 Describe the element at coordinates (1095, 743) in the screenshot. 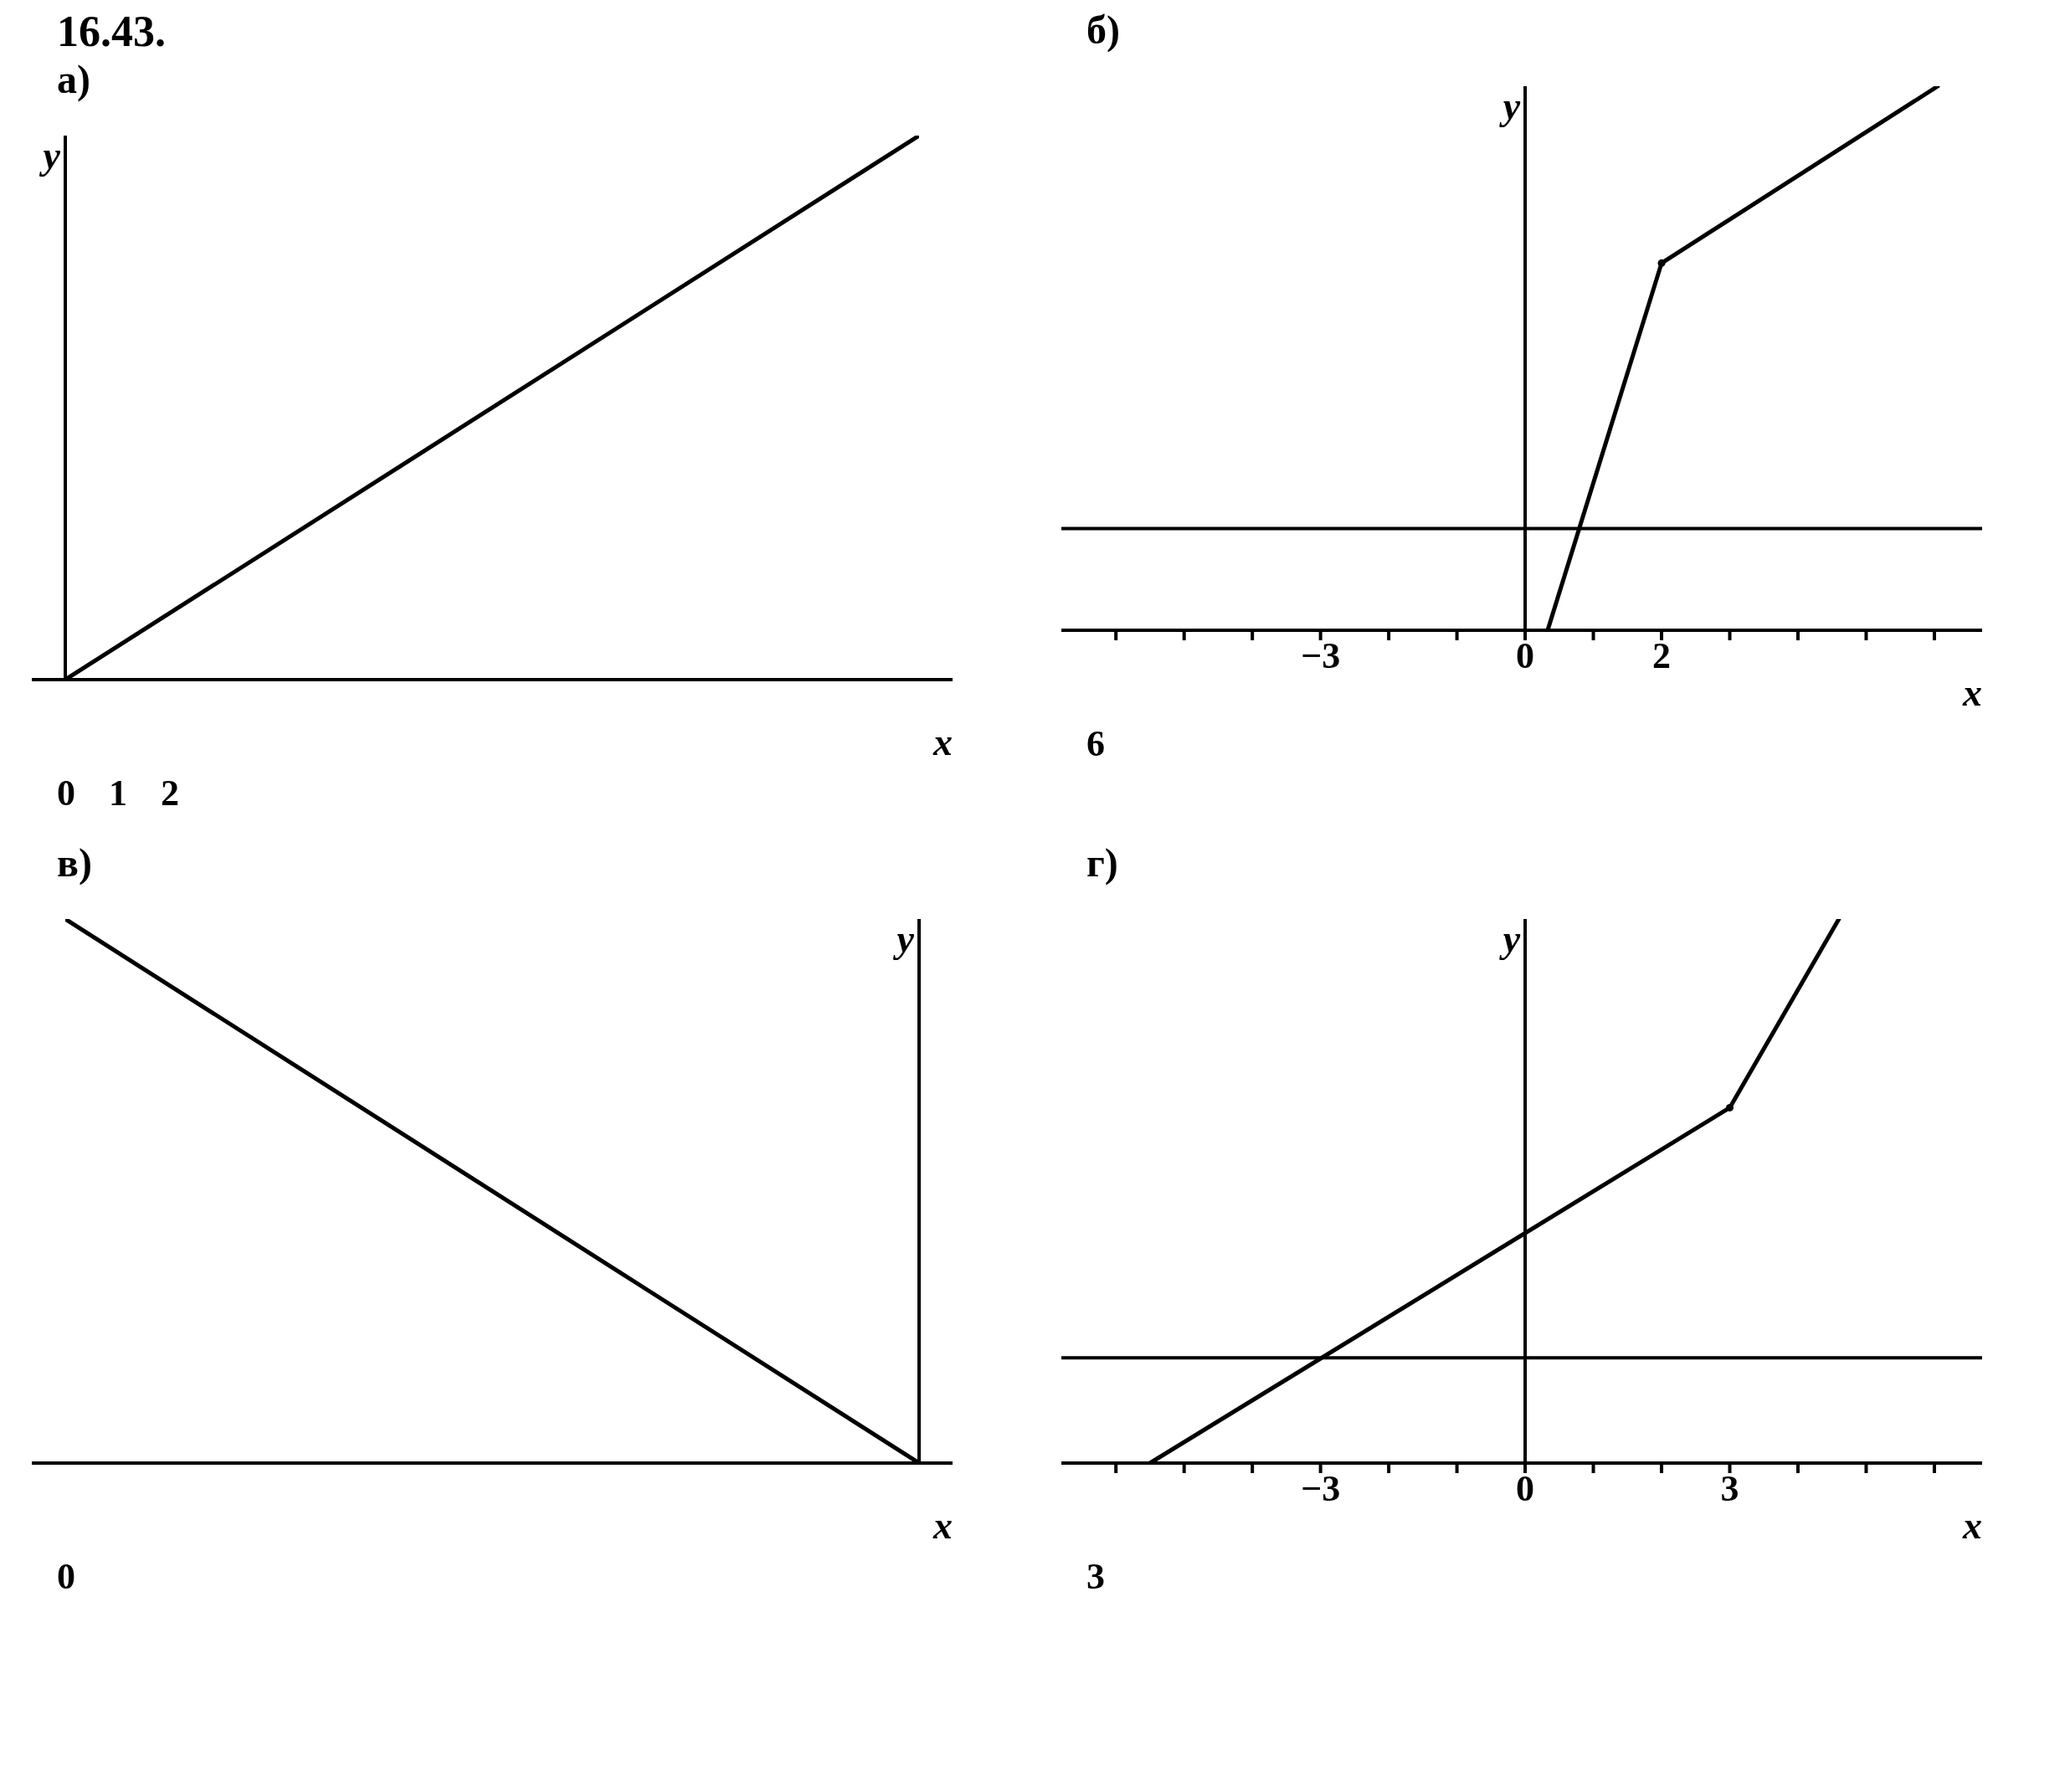

I see `text: 6` at that location.